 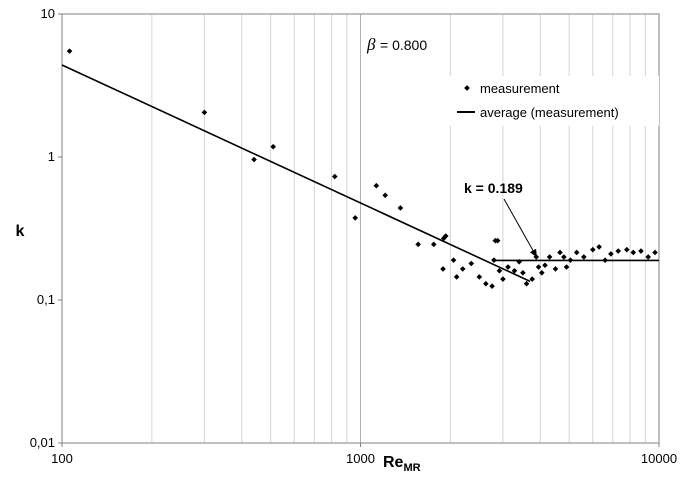 I want to click on y-tick-label: 0,01, so click(x=42, y=442).